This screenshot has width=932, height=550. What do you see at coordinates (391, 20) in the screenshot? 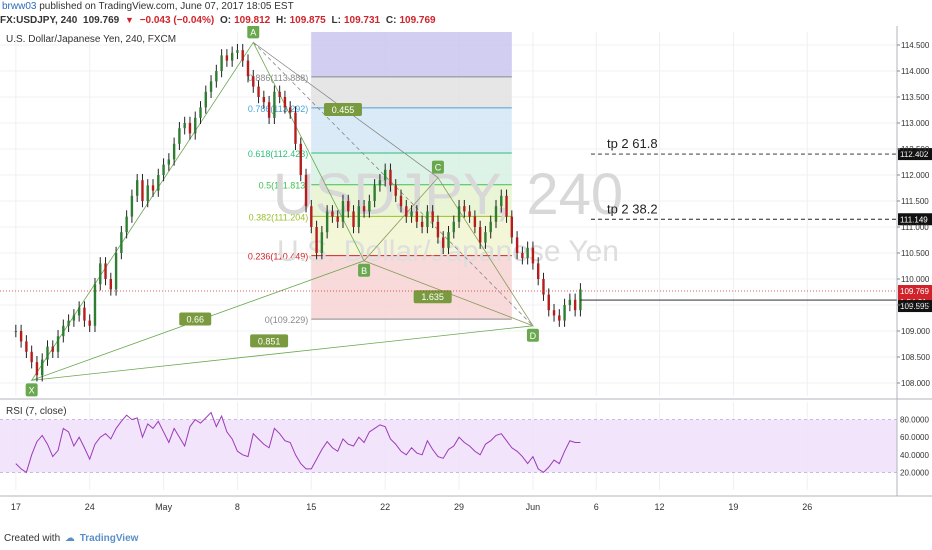
I see `close-label: C:` at bounding box center [391, 20].